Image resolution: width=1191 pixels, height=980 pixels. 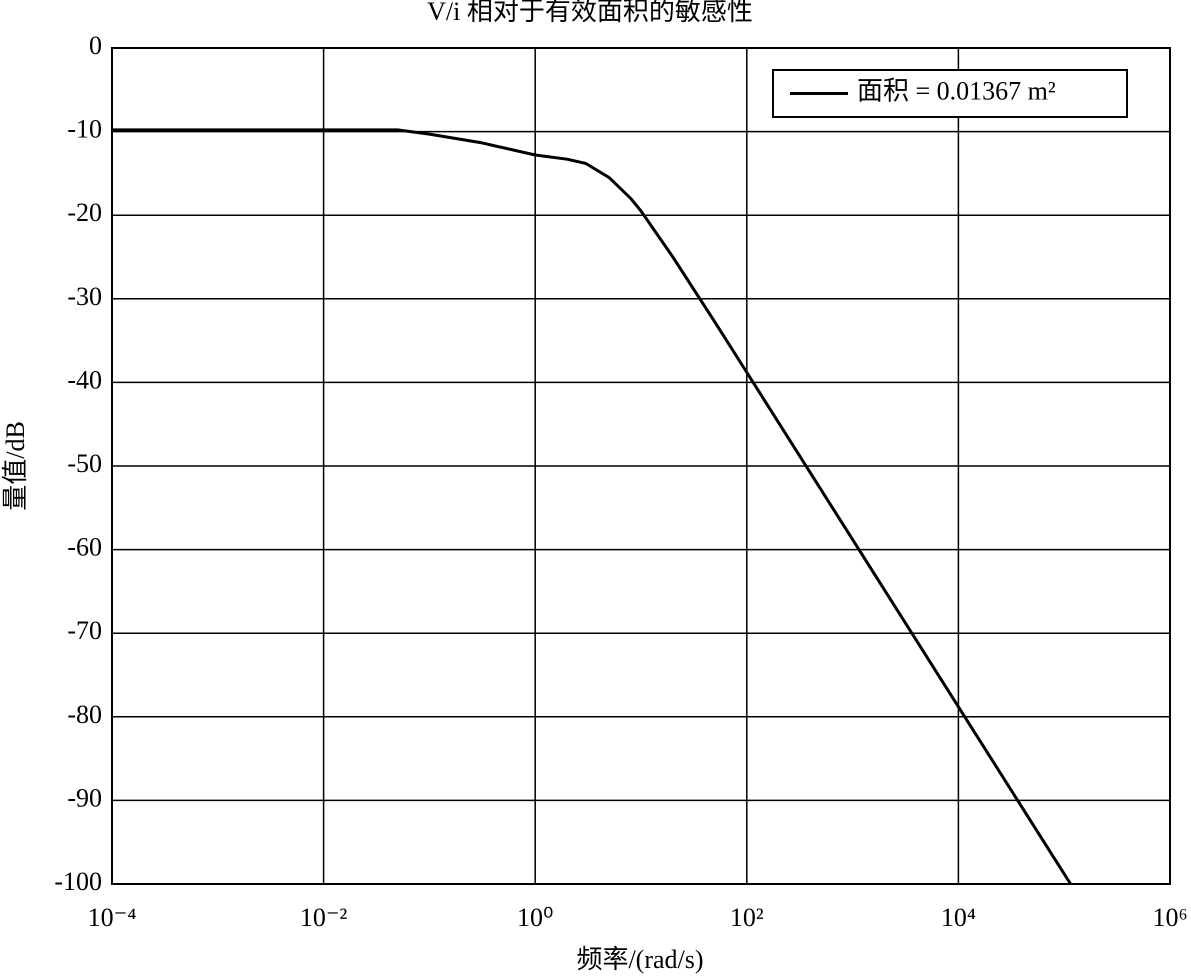 I want to click on x-tick-label: 10⁶, so click(x=1169, y=917).